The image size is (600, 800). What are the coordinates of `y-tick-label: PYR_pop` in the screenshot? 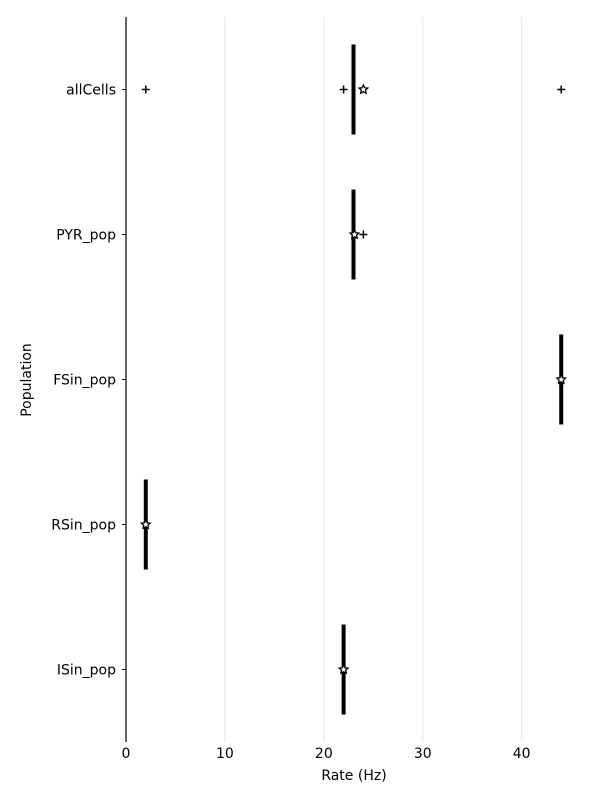 It's located at (86, 236).